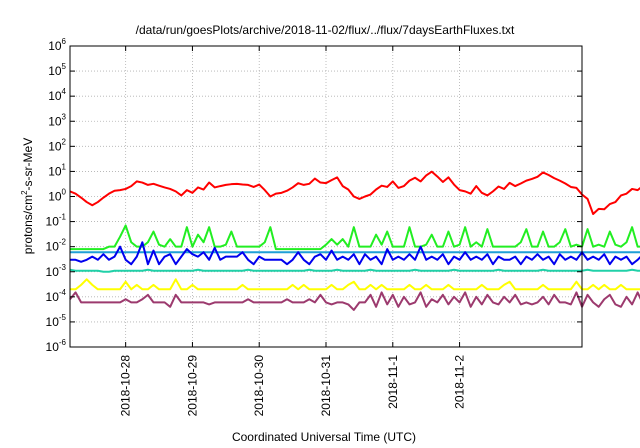  What do you see at coordinates (64, 91) in the screenshot?
I see `y-tick-exp: 4` at bounding box center [64, 91].